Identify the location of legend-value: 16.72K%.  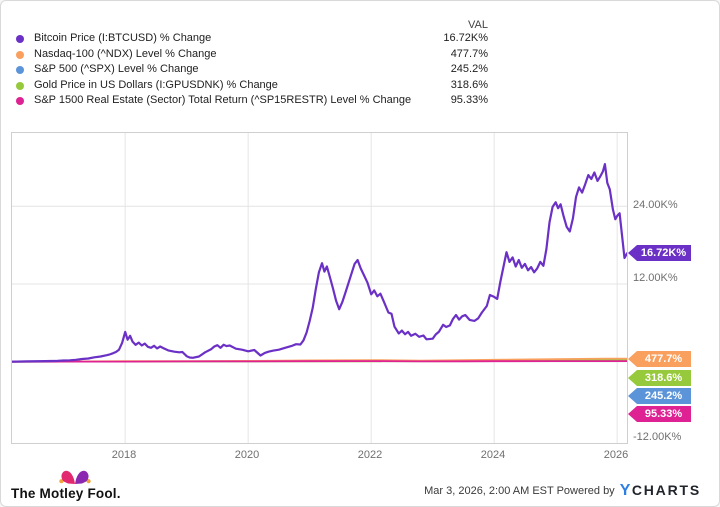
(465, 38).